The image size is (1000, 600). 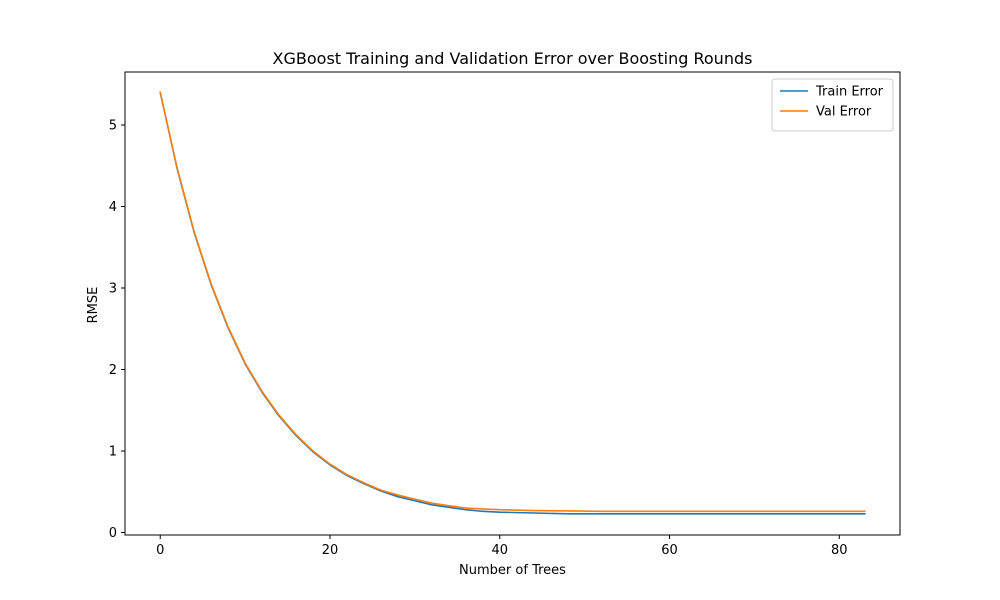 What do you see at coordinates (113, 452) in the screenshot?
I see `y-tick-label-1: 1` at bounding box center [113, 452].